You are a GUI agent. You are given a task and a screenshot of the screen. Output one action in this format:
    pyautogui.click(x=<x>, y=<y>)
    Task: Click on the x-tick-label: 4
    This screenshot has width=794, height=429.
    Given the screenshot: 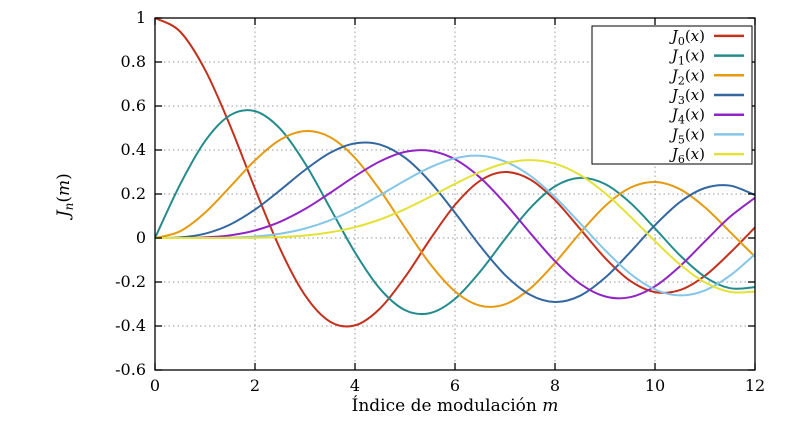 What is the action you would take?
    pyautogui.click(x=355, y=385)
    